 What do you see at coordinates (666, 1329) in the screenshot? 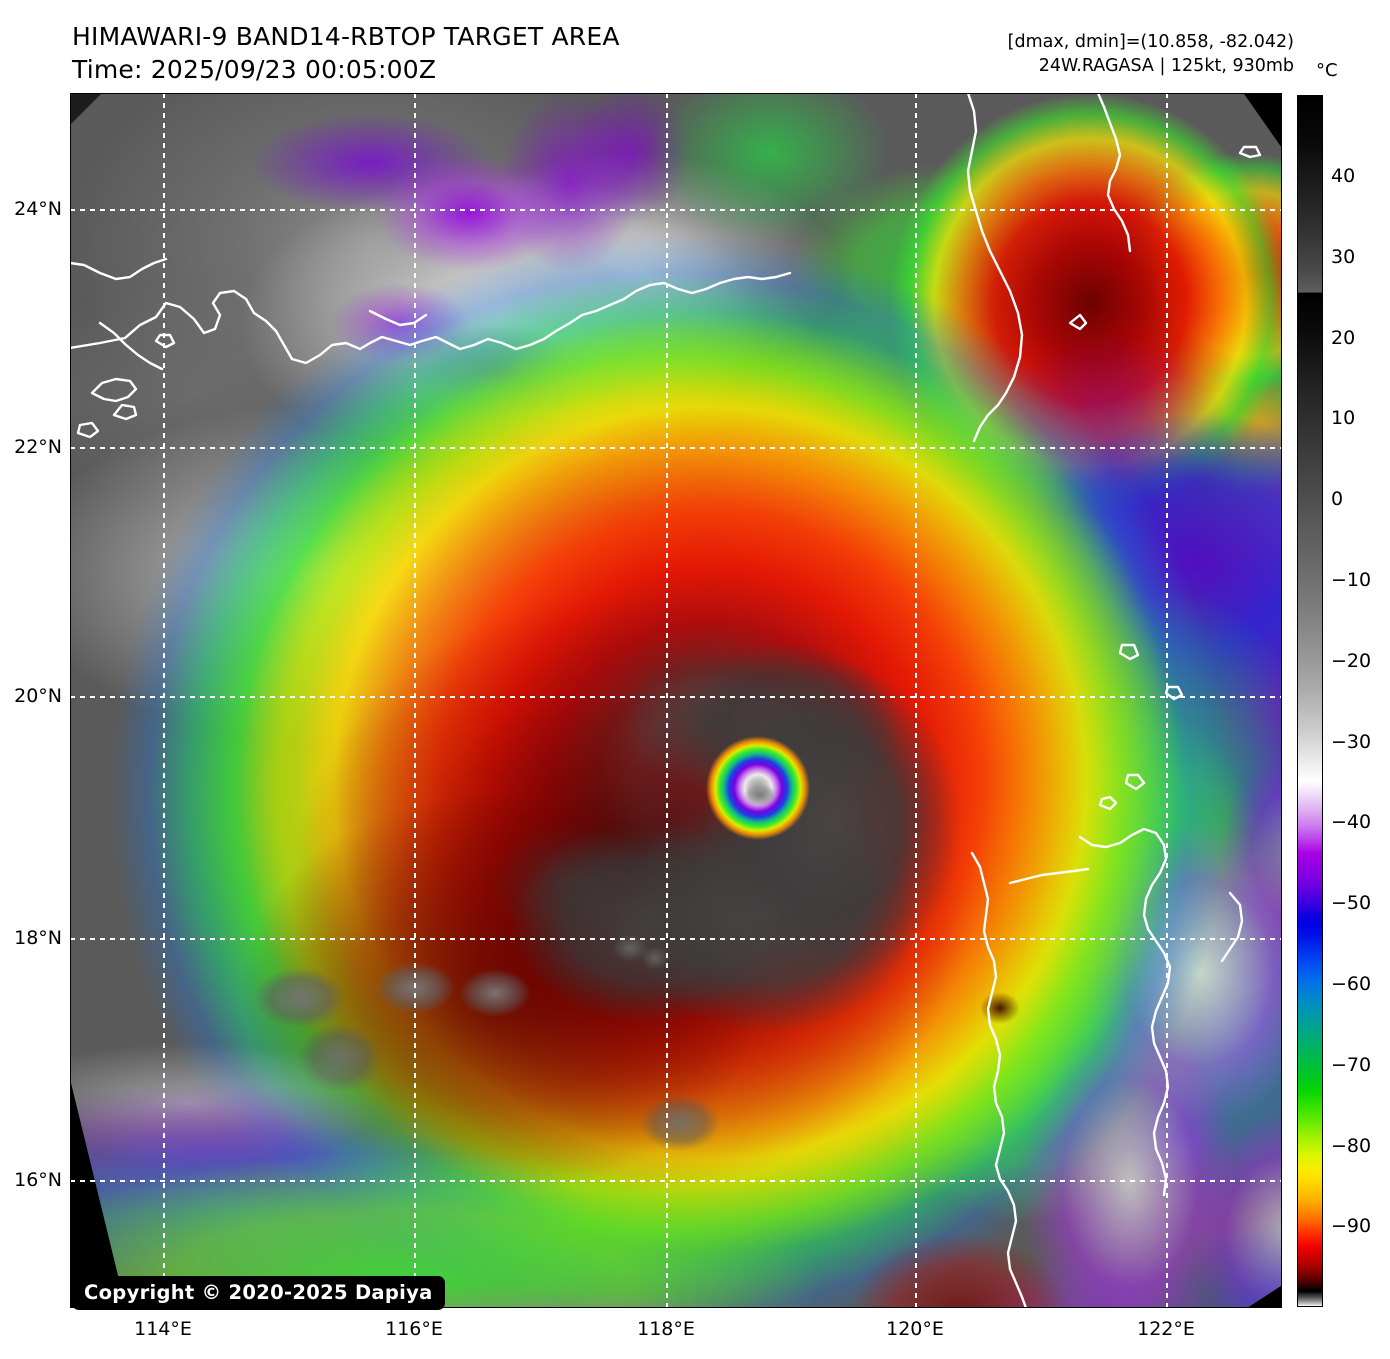
I see `lon-tick-118: 118°E` at bounding box center [666, 1329].